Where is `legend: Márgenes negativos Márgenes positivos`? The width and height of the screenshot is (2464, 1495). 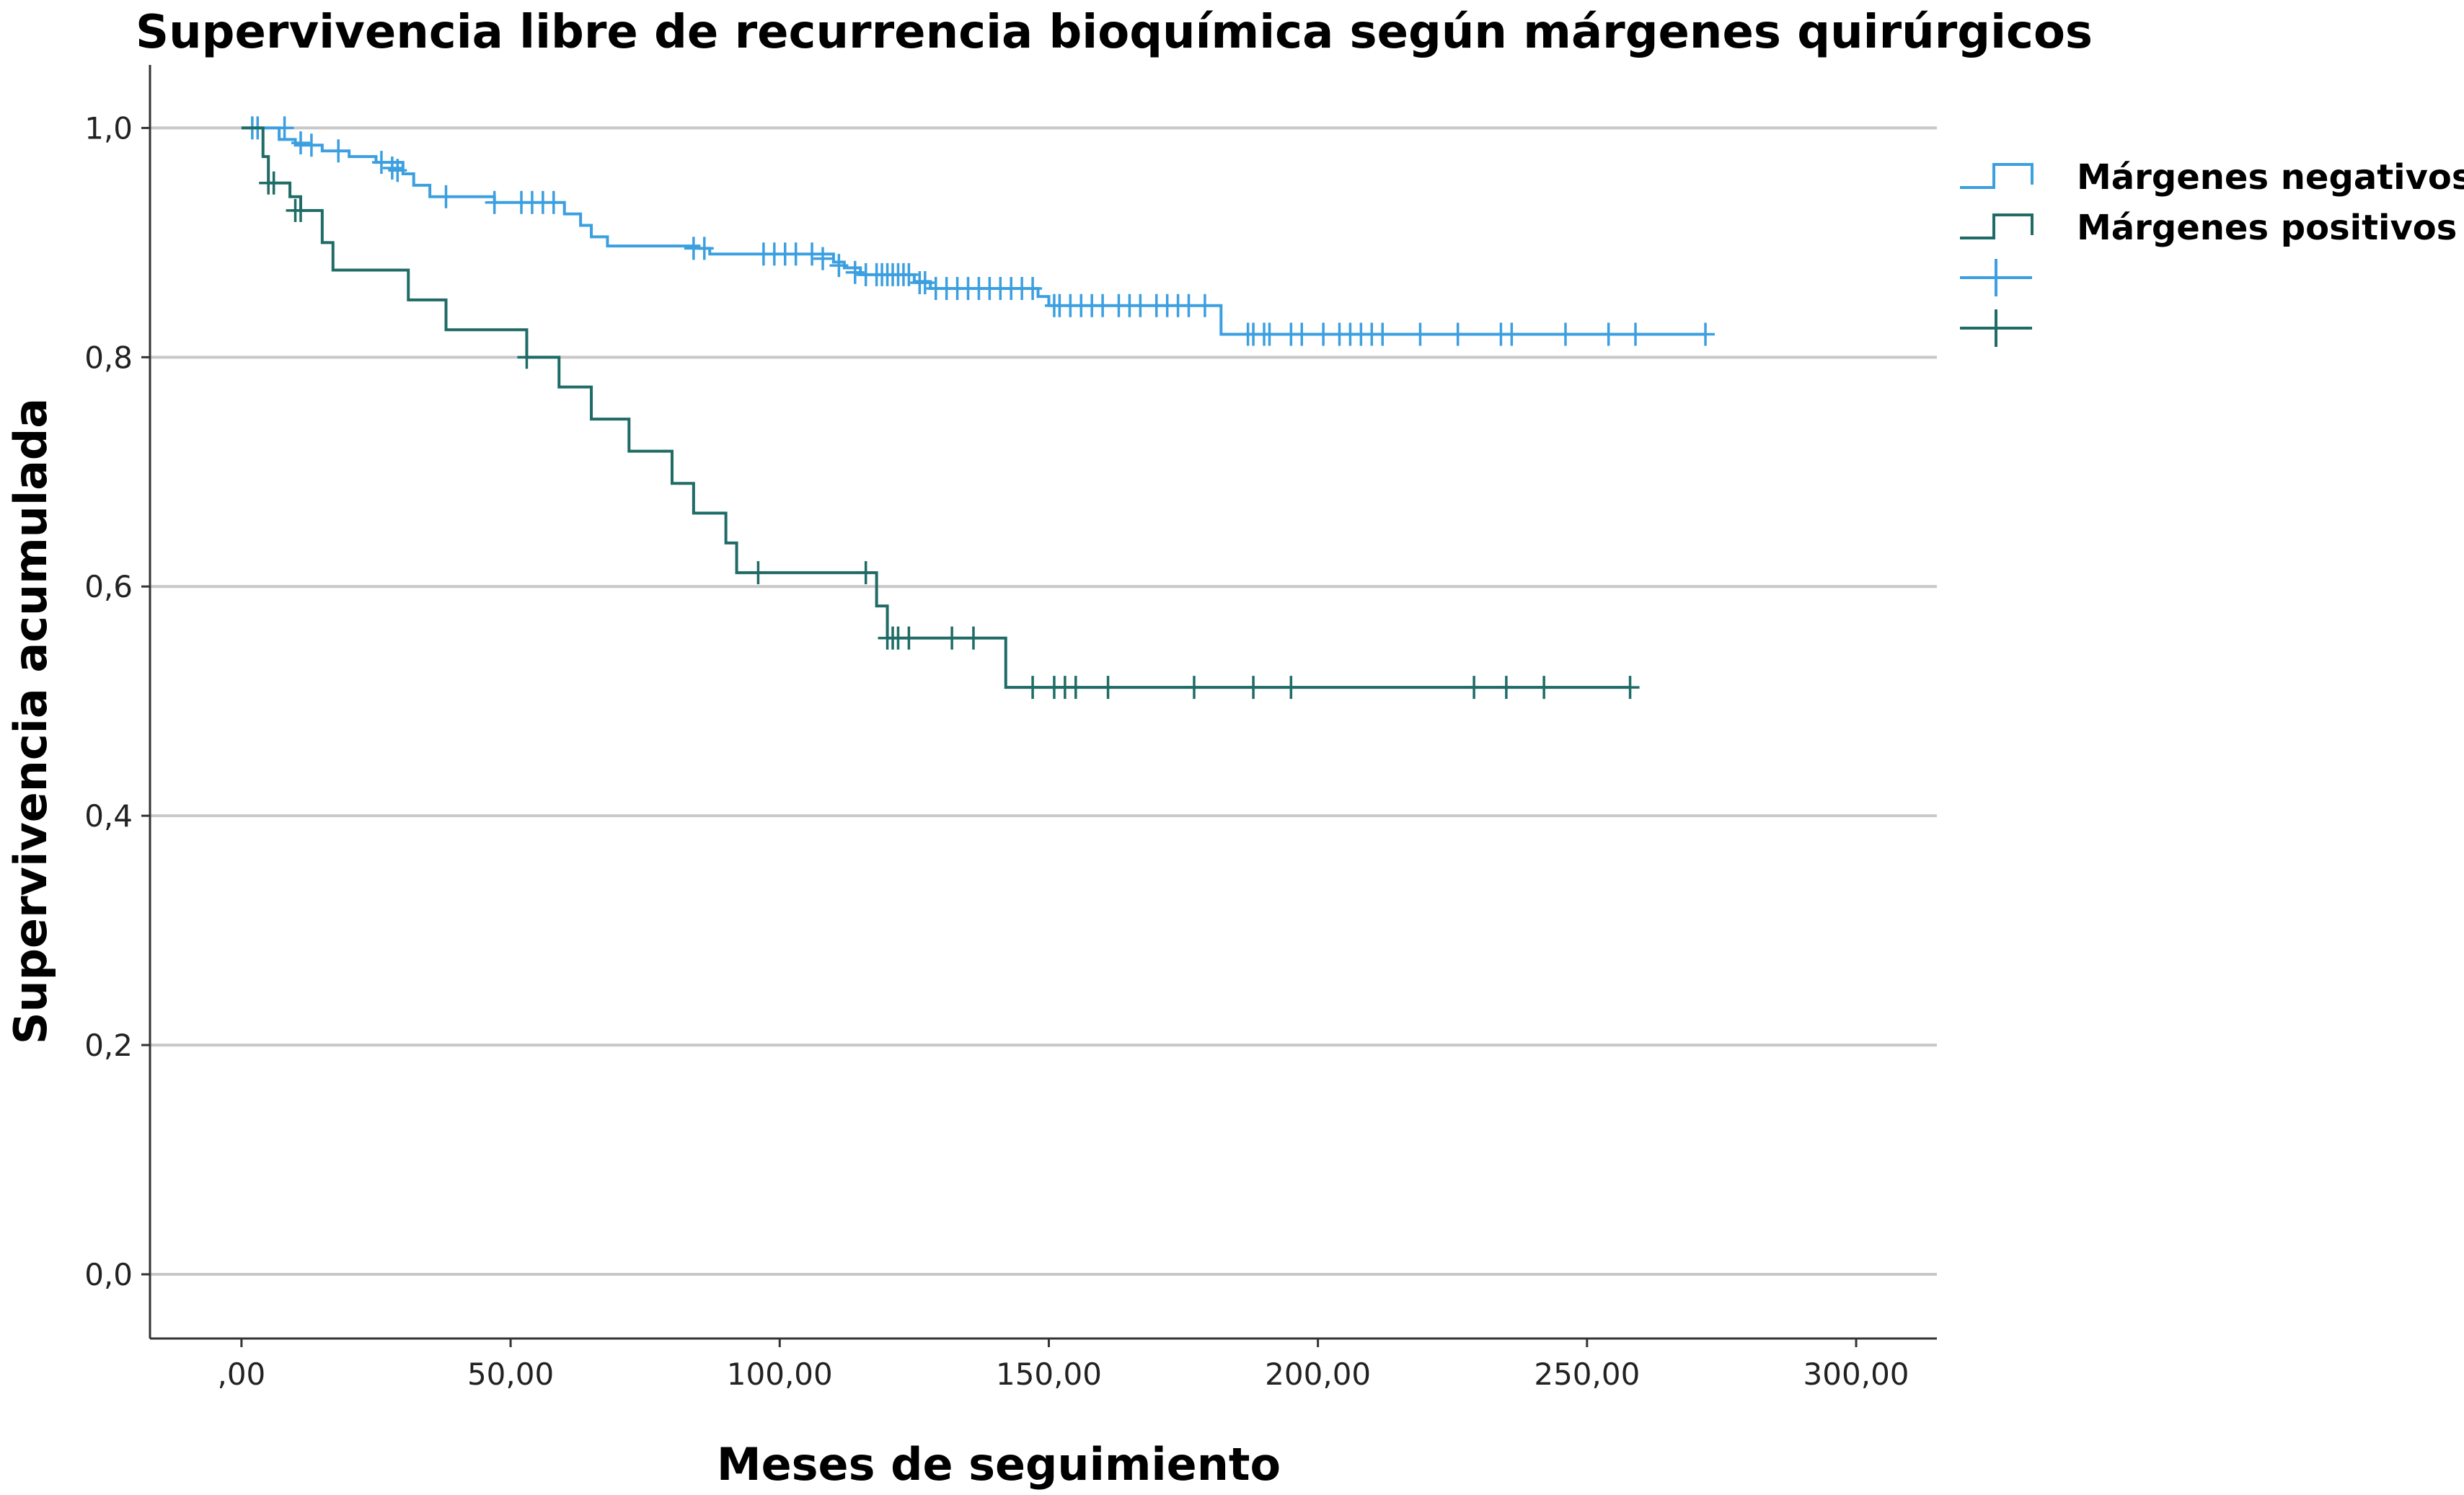 legend: Márgenes negativos Márgenes positivos is located at coordinates (2212, 252).